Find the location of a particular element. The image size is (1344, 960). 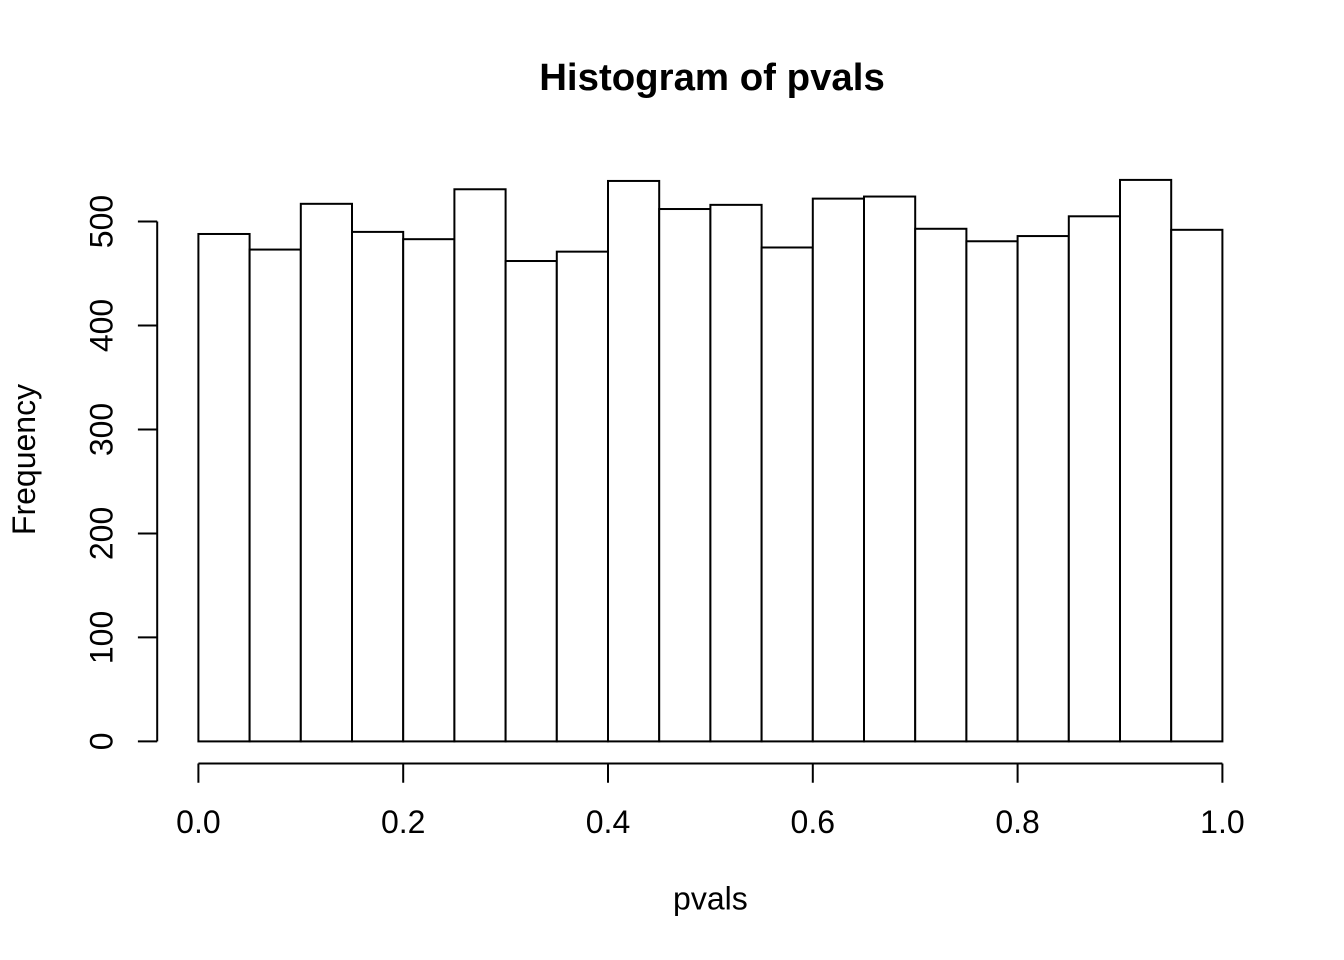

svg-text: 300 is located at coordinates (102, 429).